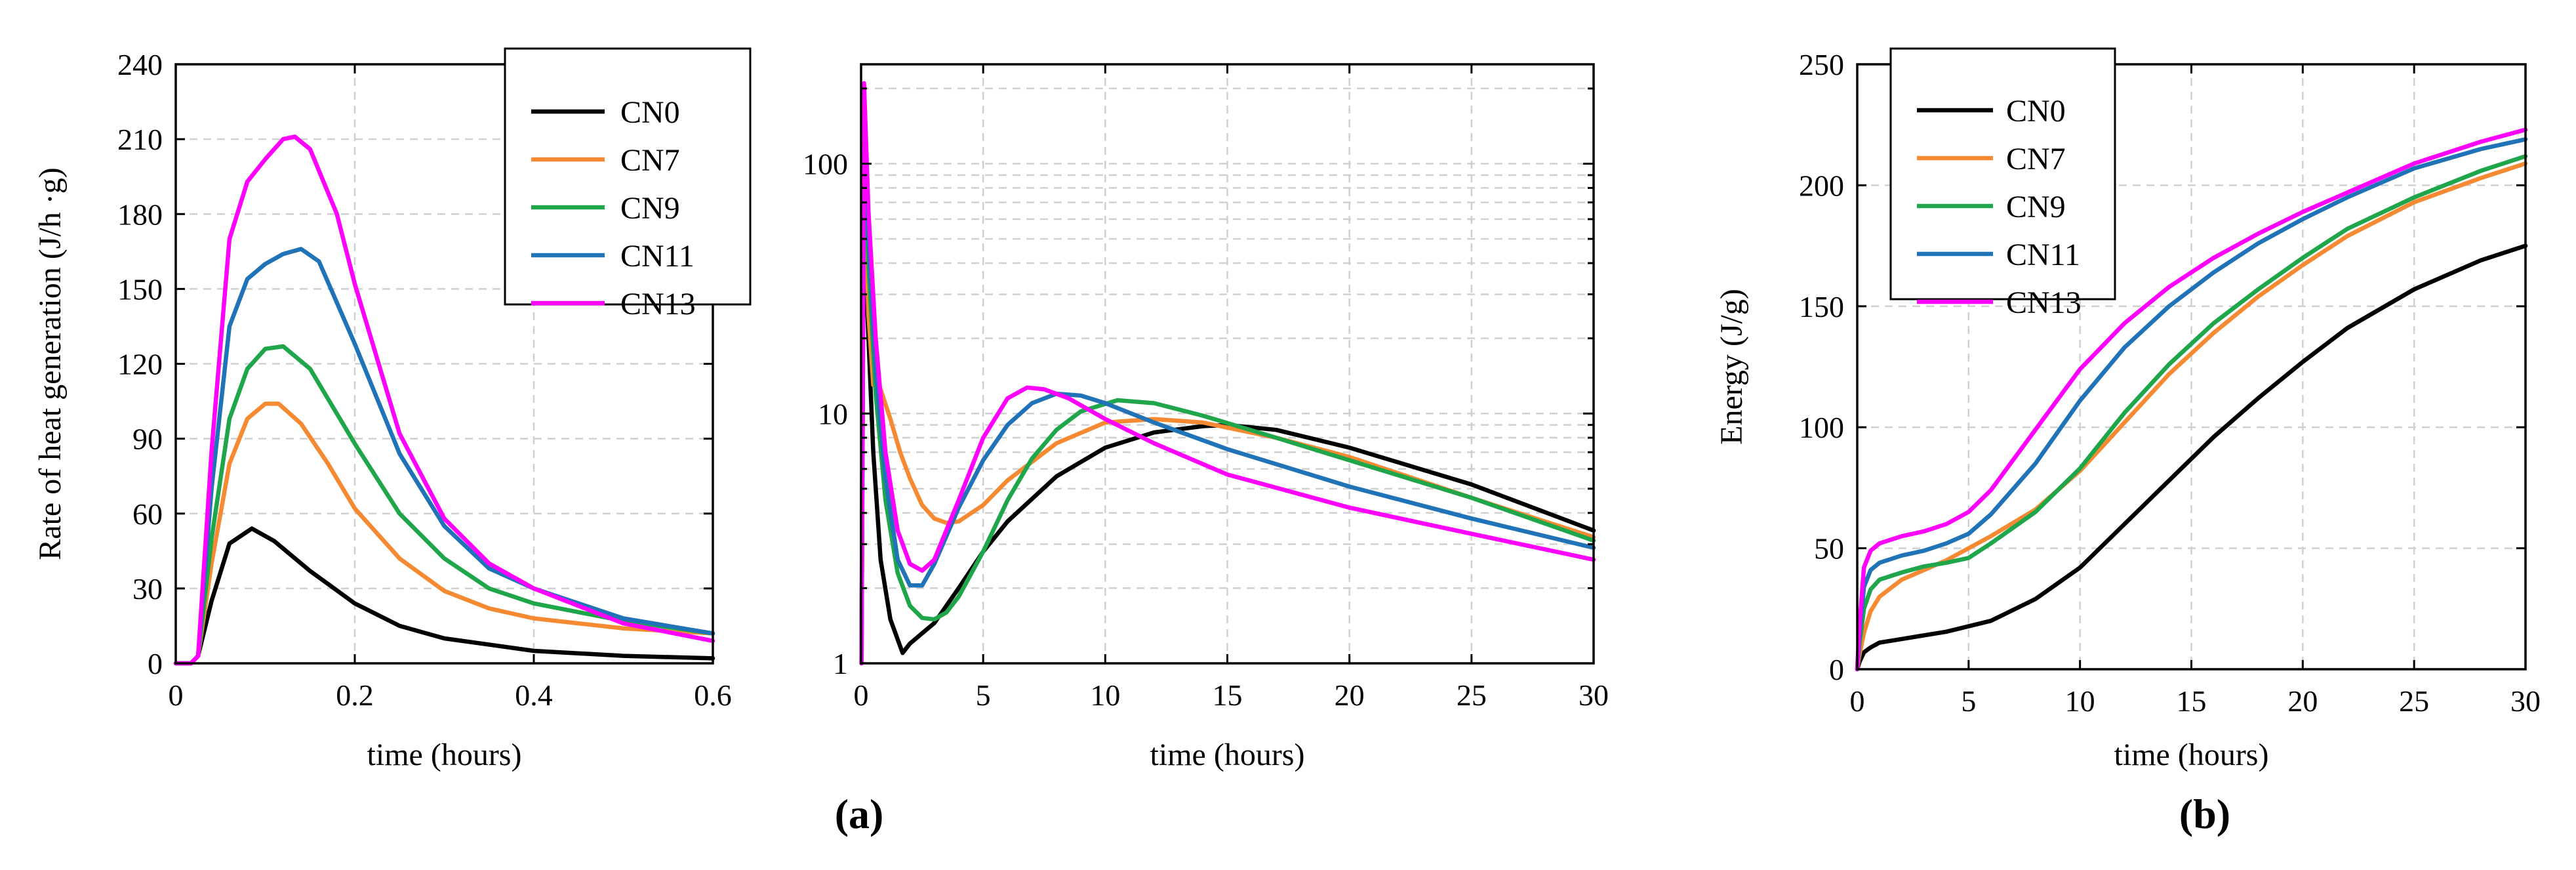  I want to click on series-group, so click(444, 400).